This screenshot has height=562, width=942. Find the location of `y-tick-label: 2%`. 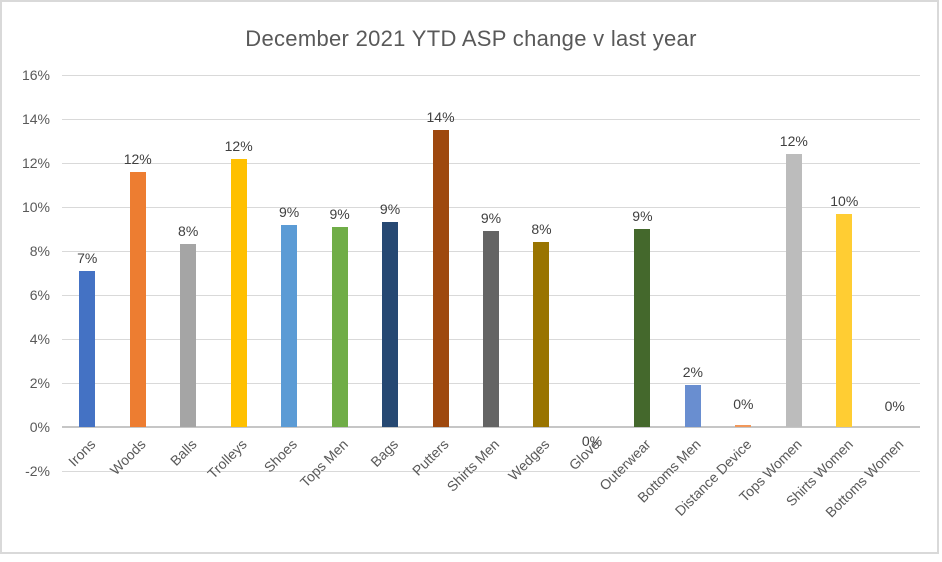

y-tick-label: 2% is located at coordinates (39, 383).